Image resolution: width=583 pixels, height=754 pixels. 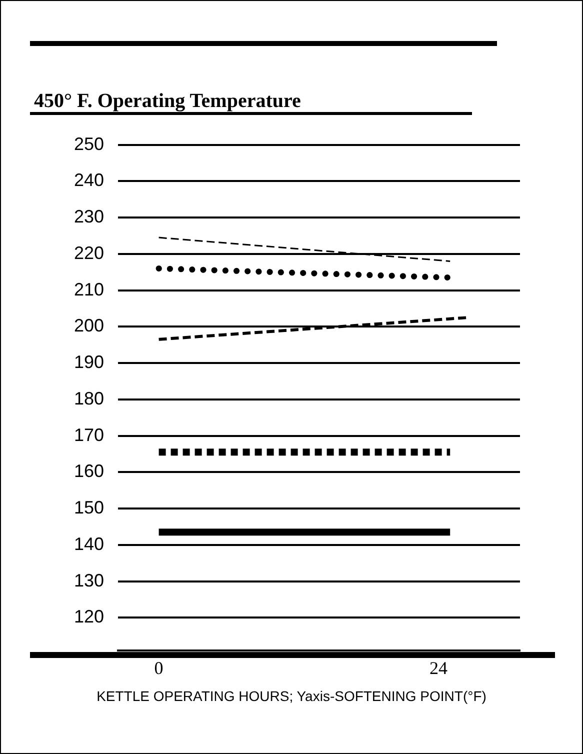 I want to click on y-tick-label: 160, so click(x=89, y=471).